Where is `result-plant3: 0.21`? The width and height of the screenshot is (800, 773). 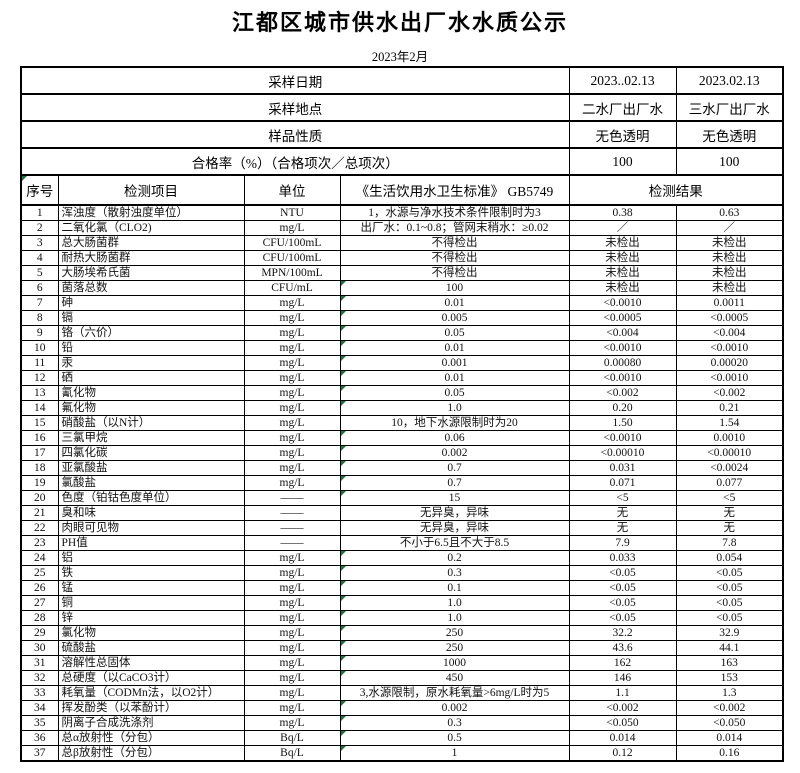 result-plant3: 0.21 is located at coordinates (729, 408).